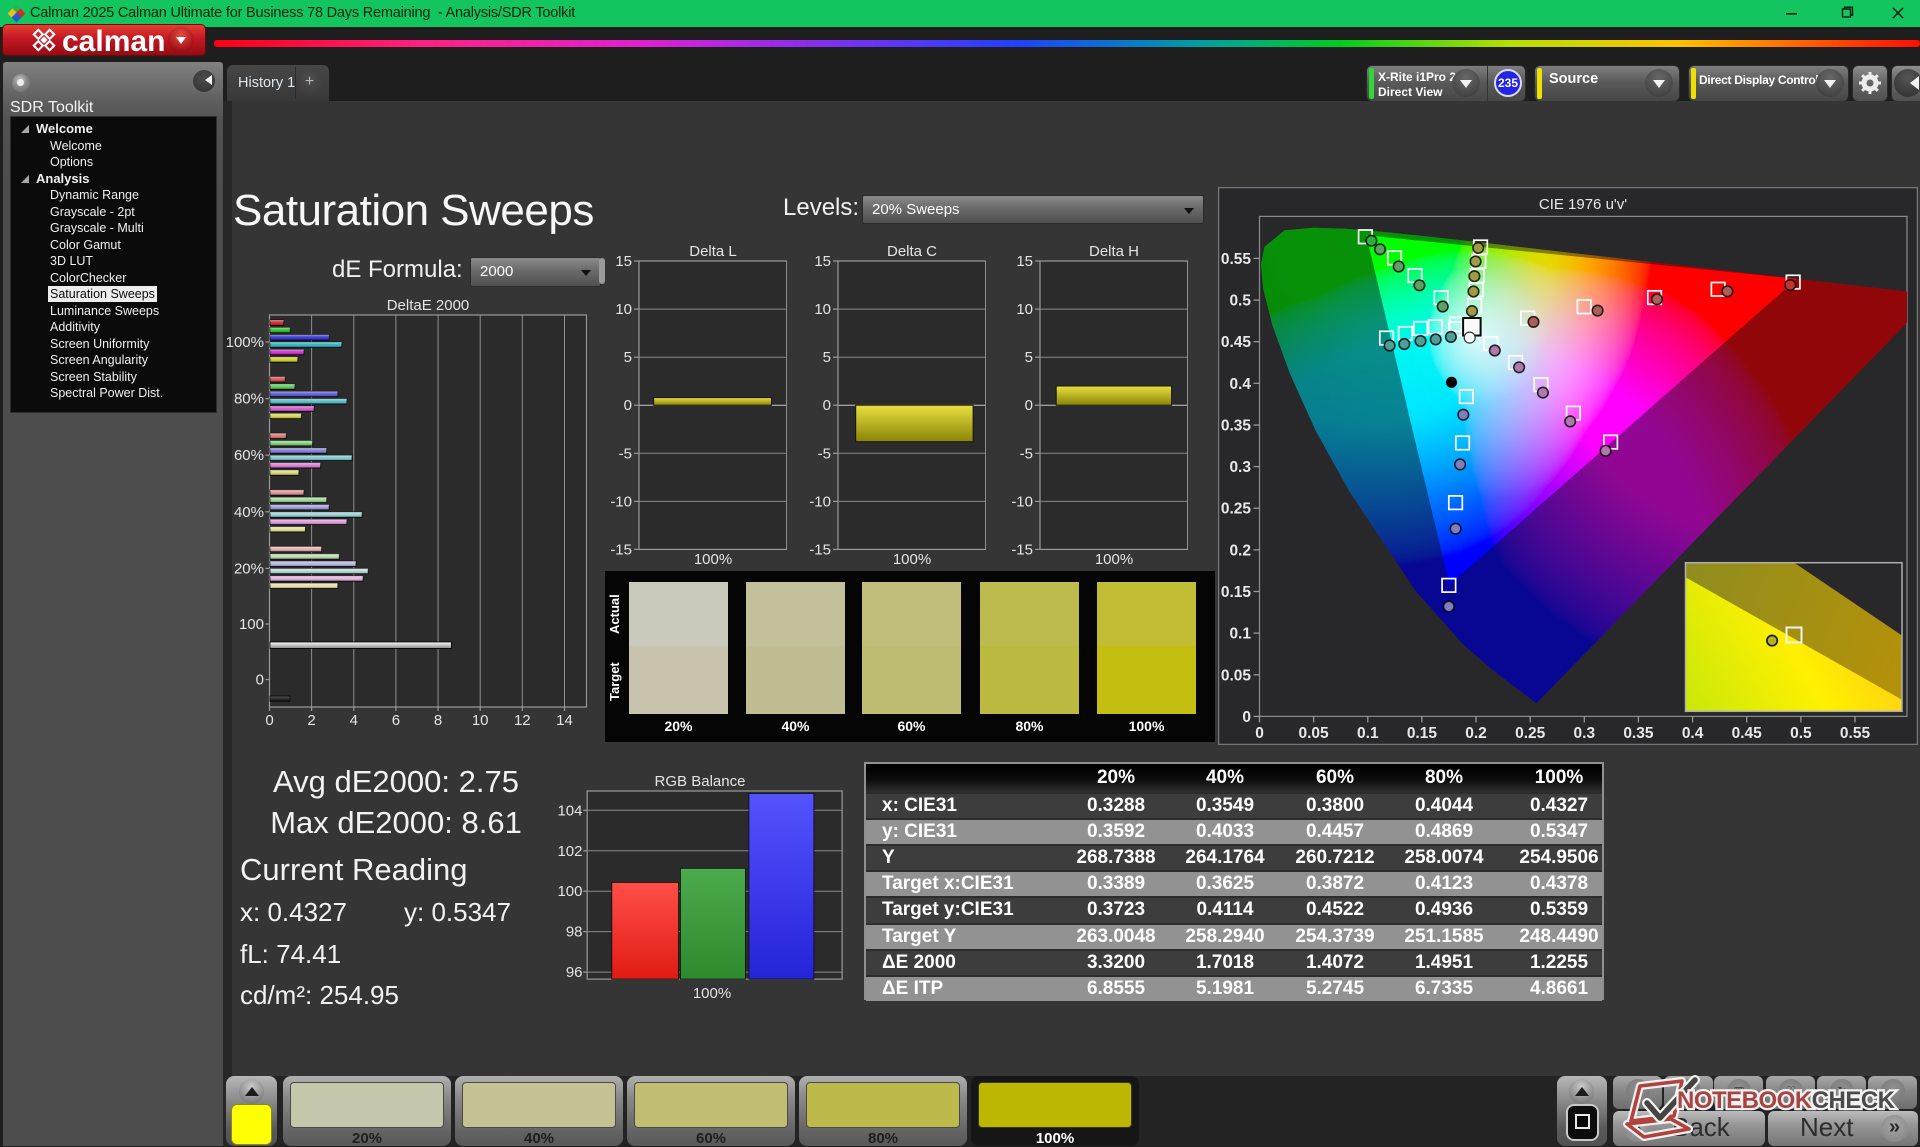 Image resolution: width=1920 pixels, height=1147 pixels. What do you see at coordinates (522, 720) in the screenshot?
I see `svg-text: 12` at bounding box center [522, 720].